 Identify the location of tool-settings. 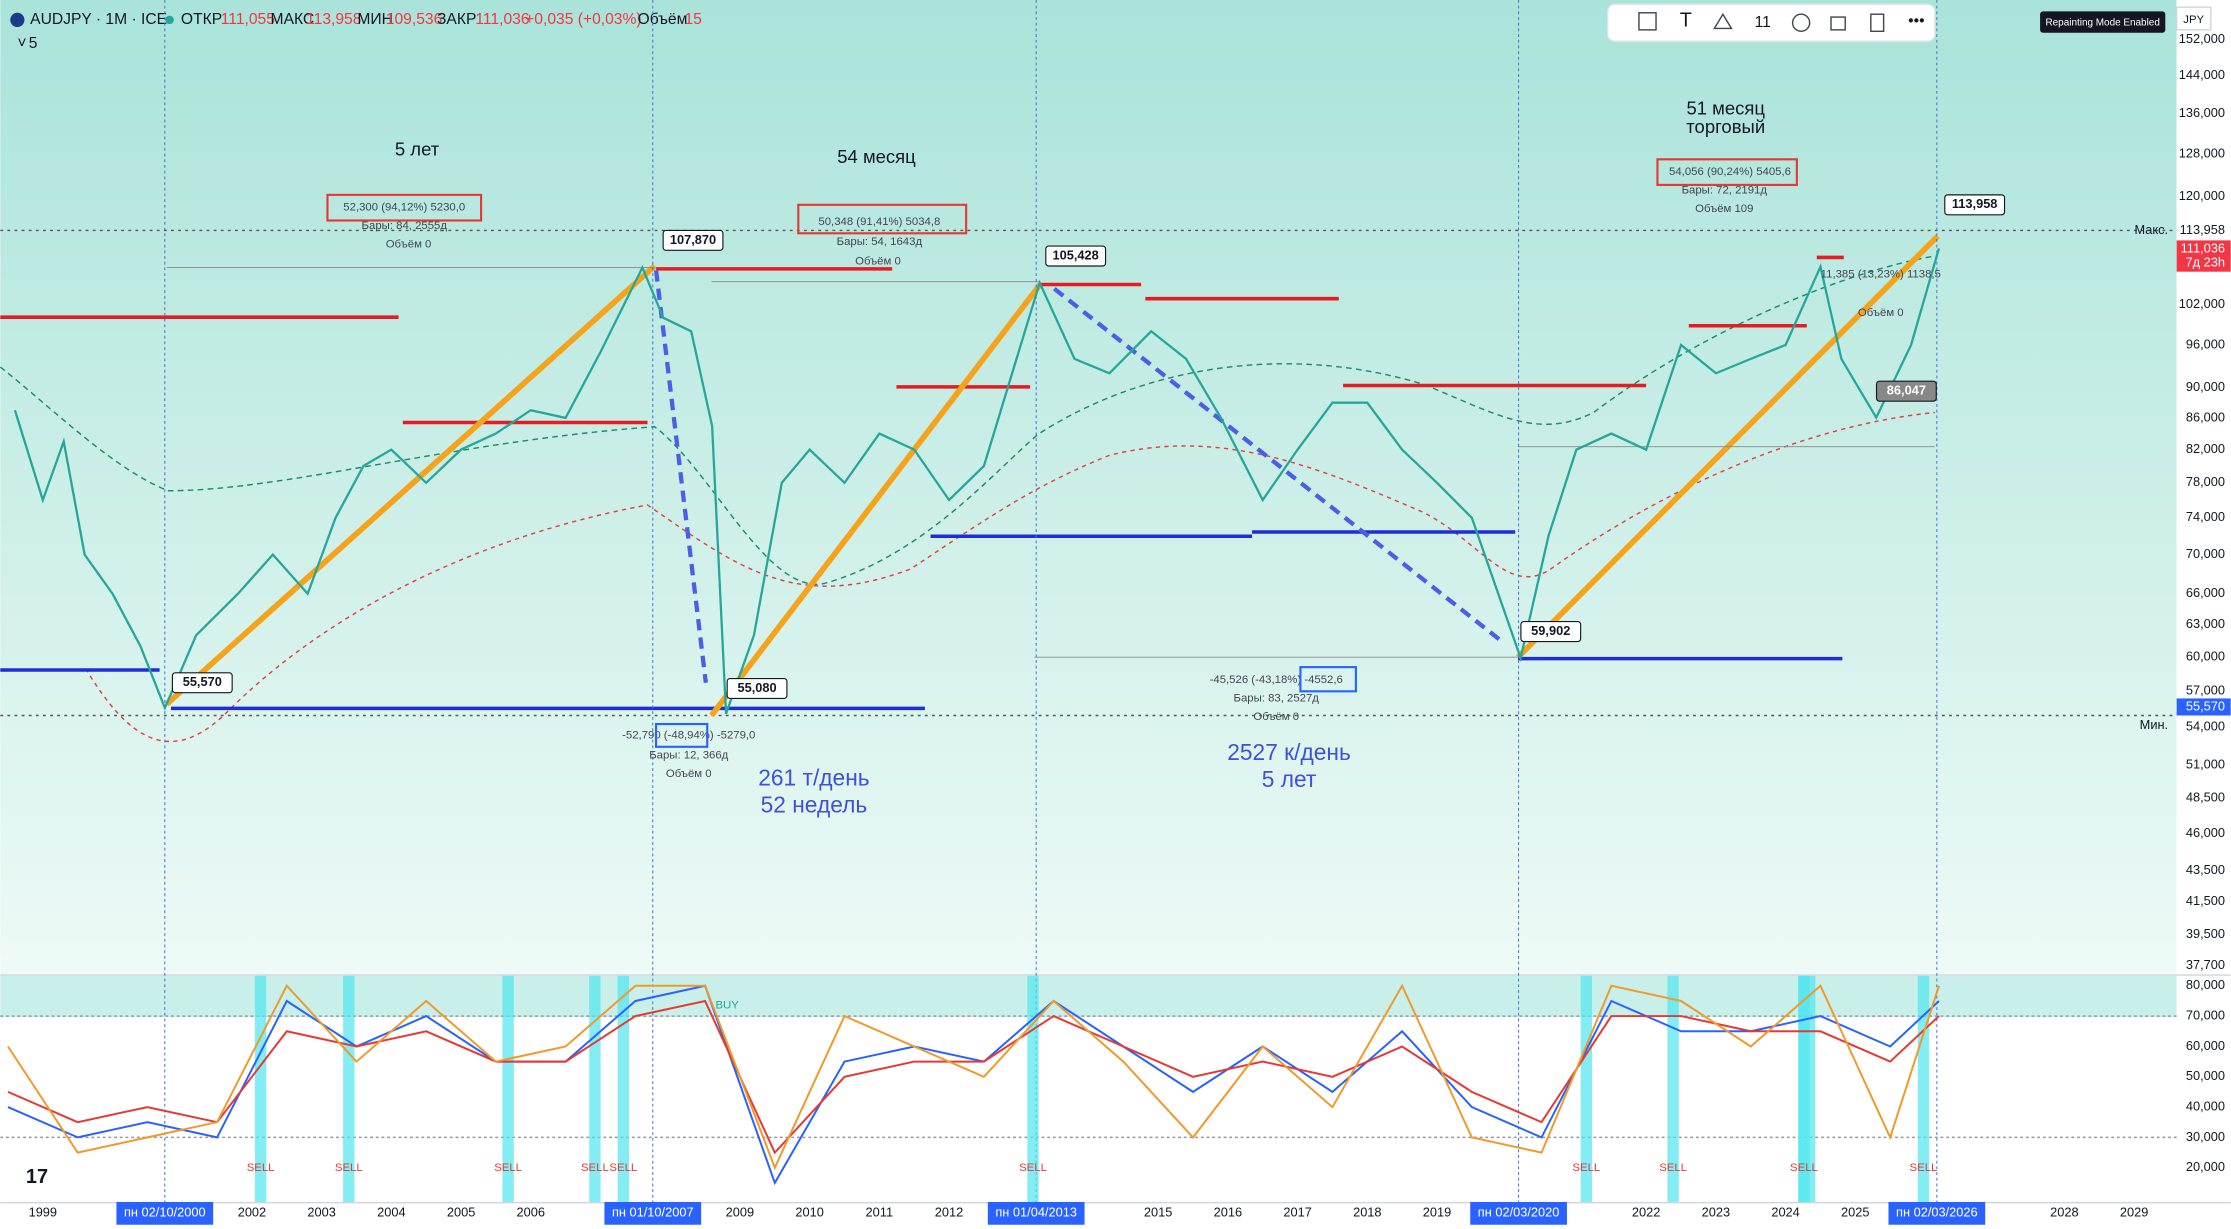
(1801, 23).